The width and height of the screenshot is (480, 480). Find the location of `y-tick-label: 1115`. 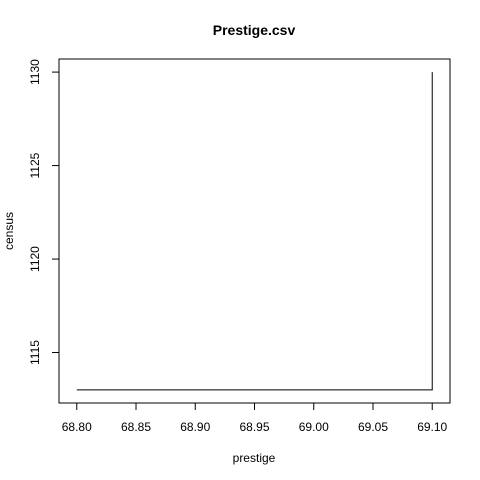

y-tick-label: 1115 is located at coordinates (35, 352).